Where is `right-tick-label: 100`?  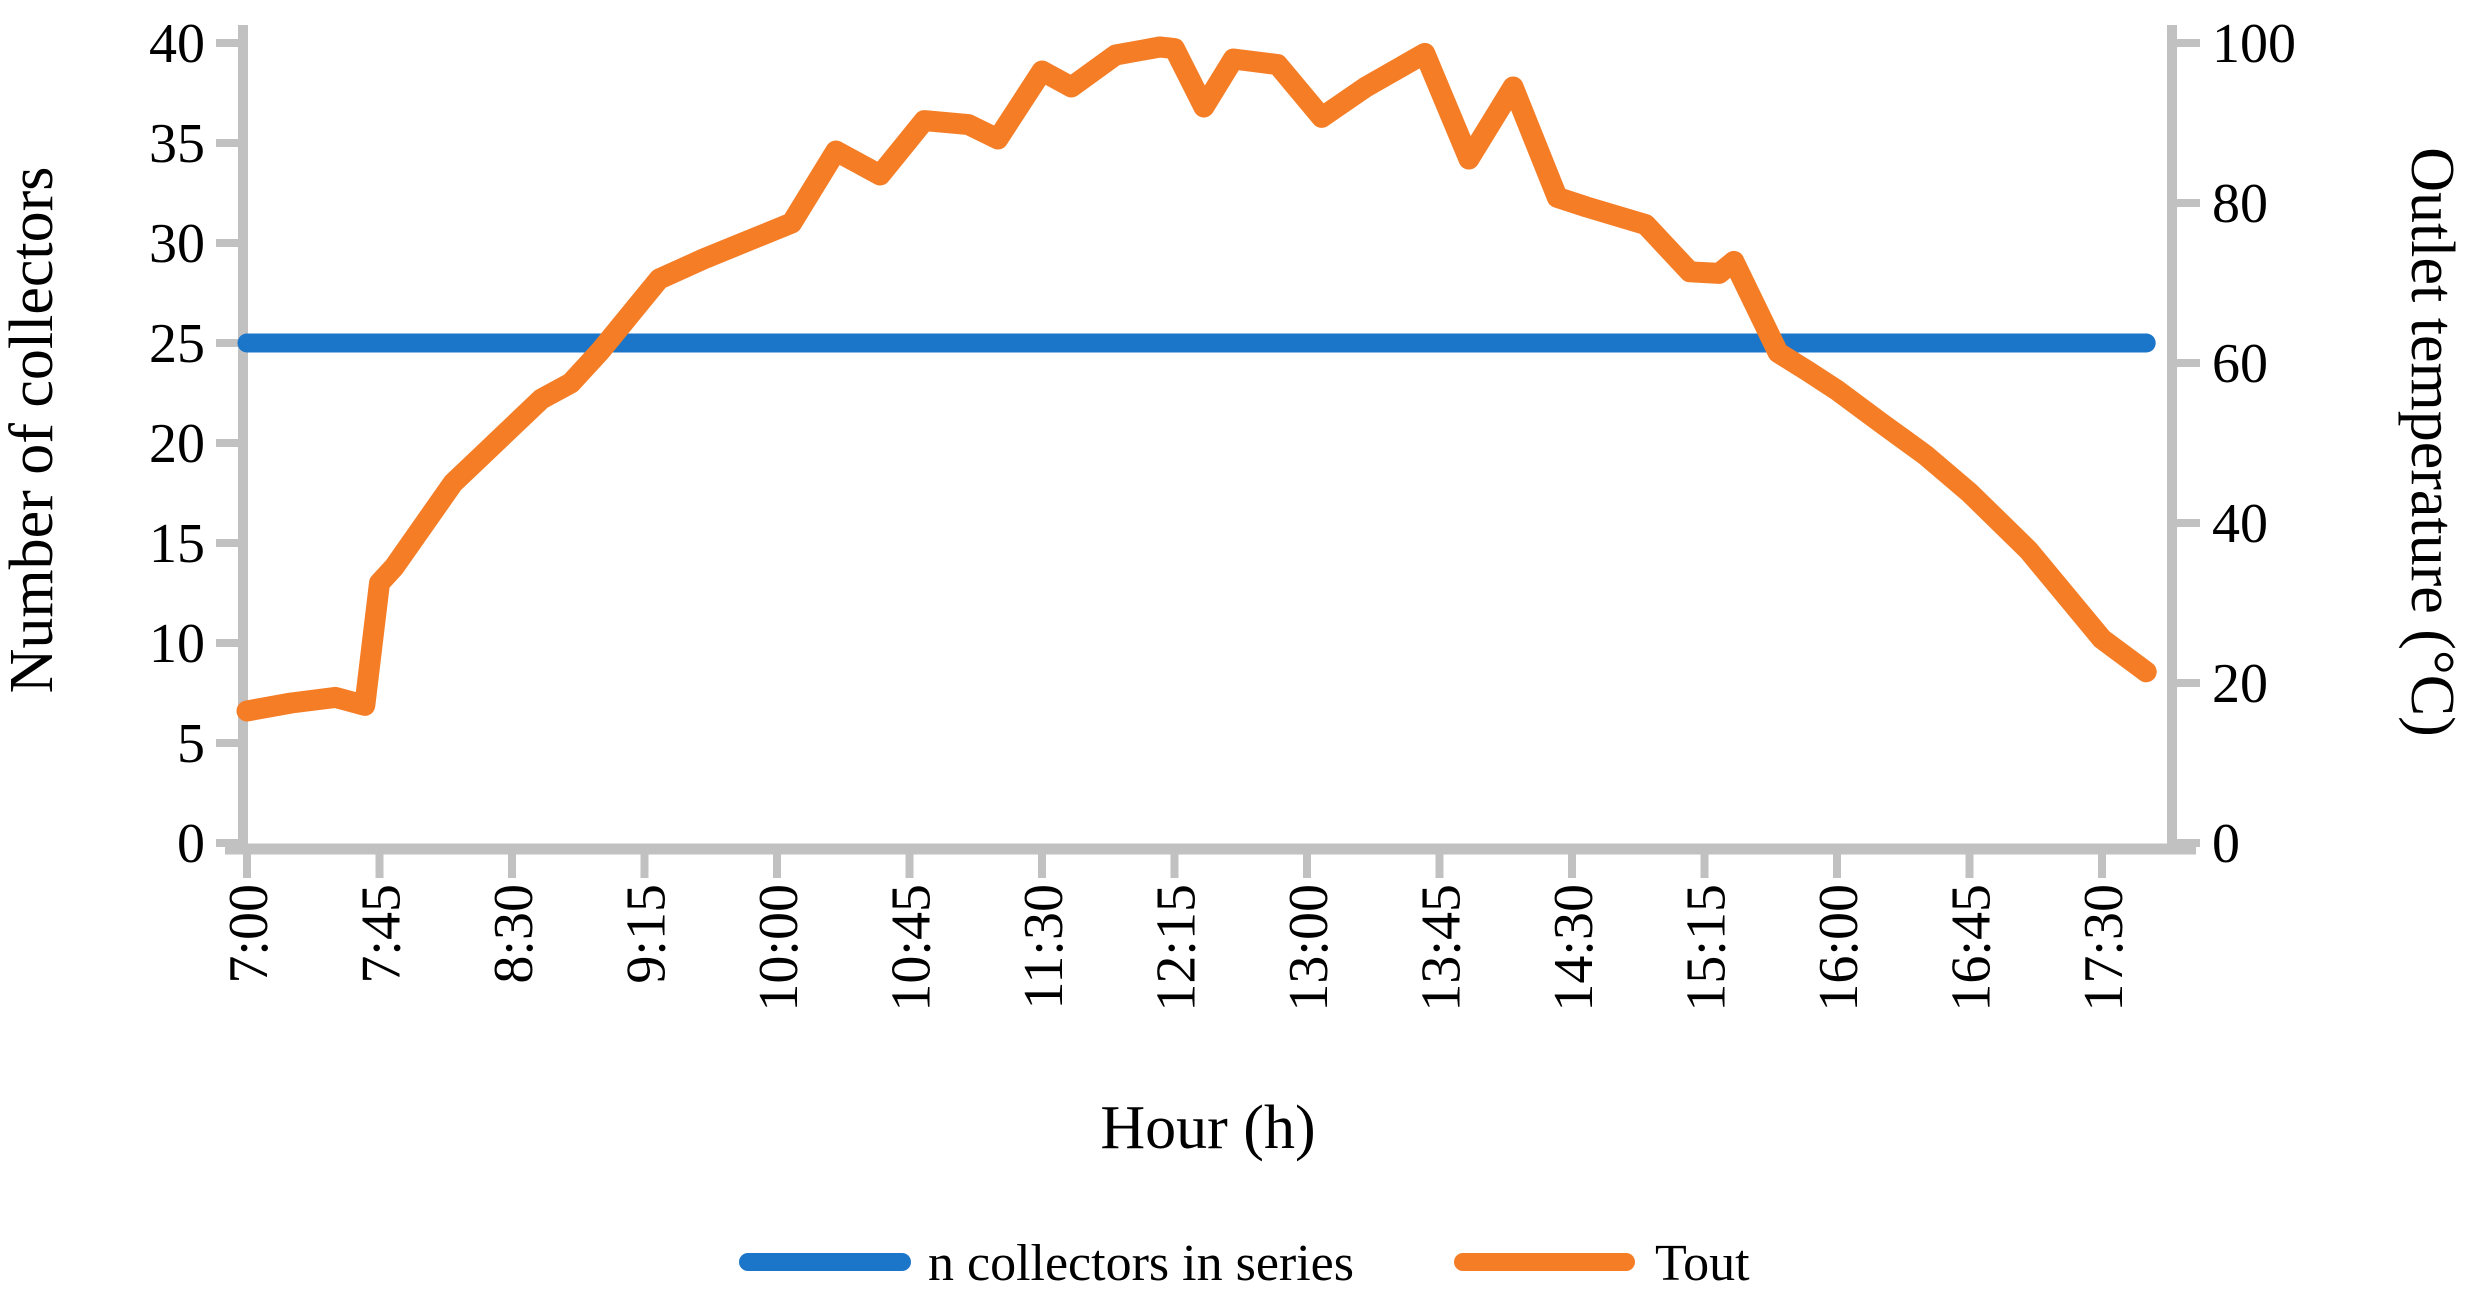
right-tick-label: 100 is located at coordinates (2254, 44).